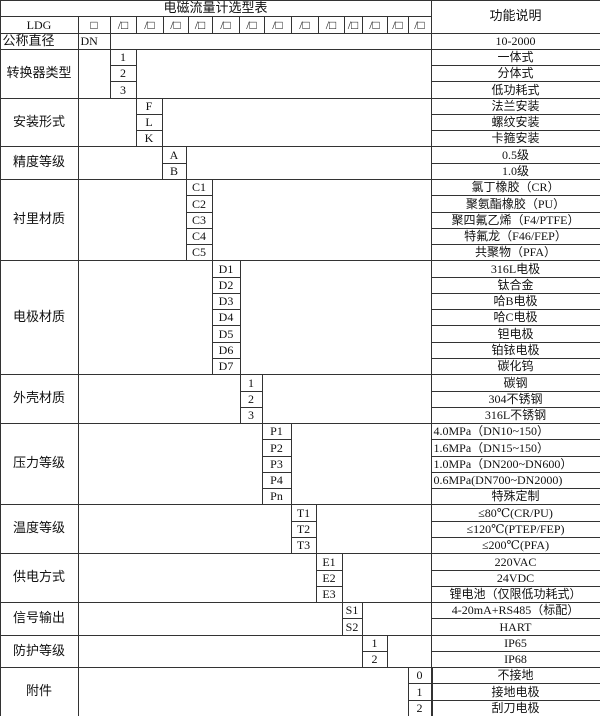  What do you see at coordinates (515, 268) in the screenshot?
I see `option-desc: 316L电极` at bounding box center [515, 268].